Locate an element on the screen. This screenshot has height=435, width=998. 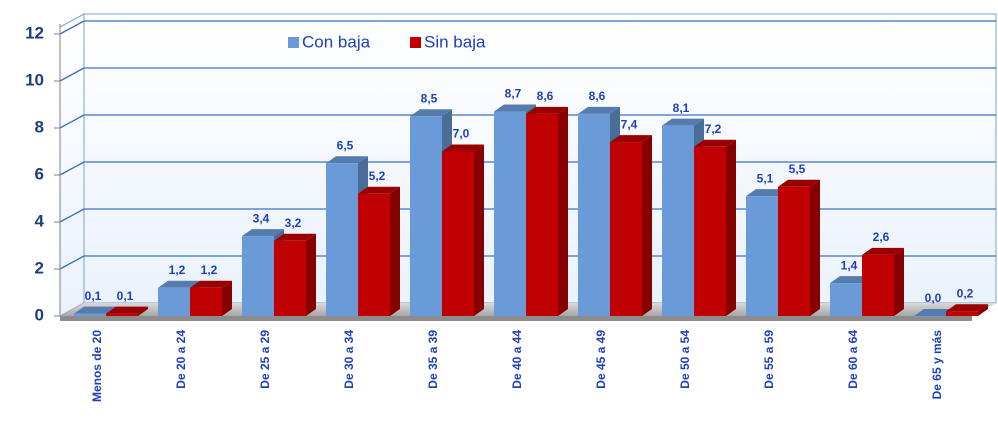
value-label: 6,5 is located at coordinates (345, 145).